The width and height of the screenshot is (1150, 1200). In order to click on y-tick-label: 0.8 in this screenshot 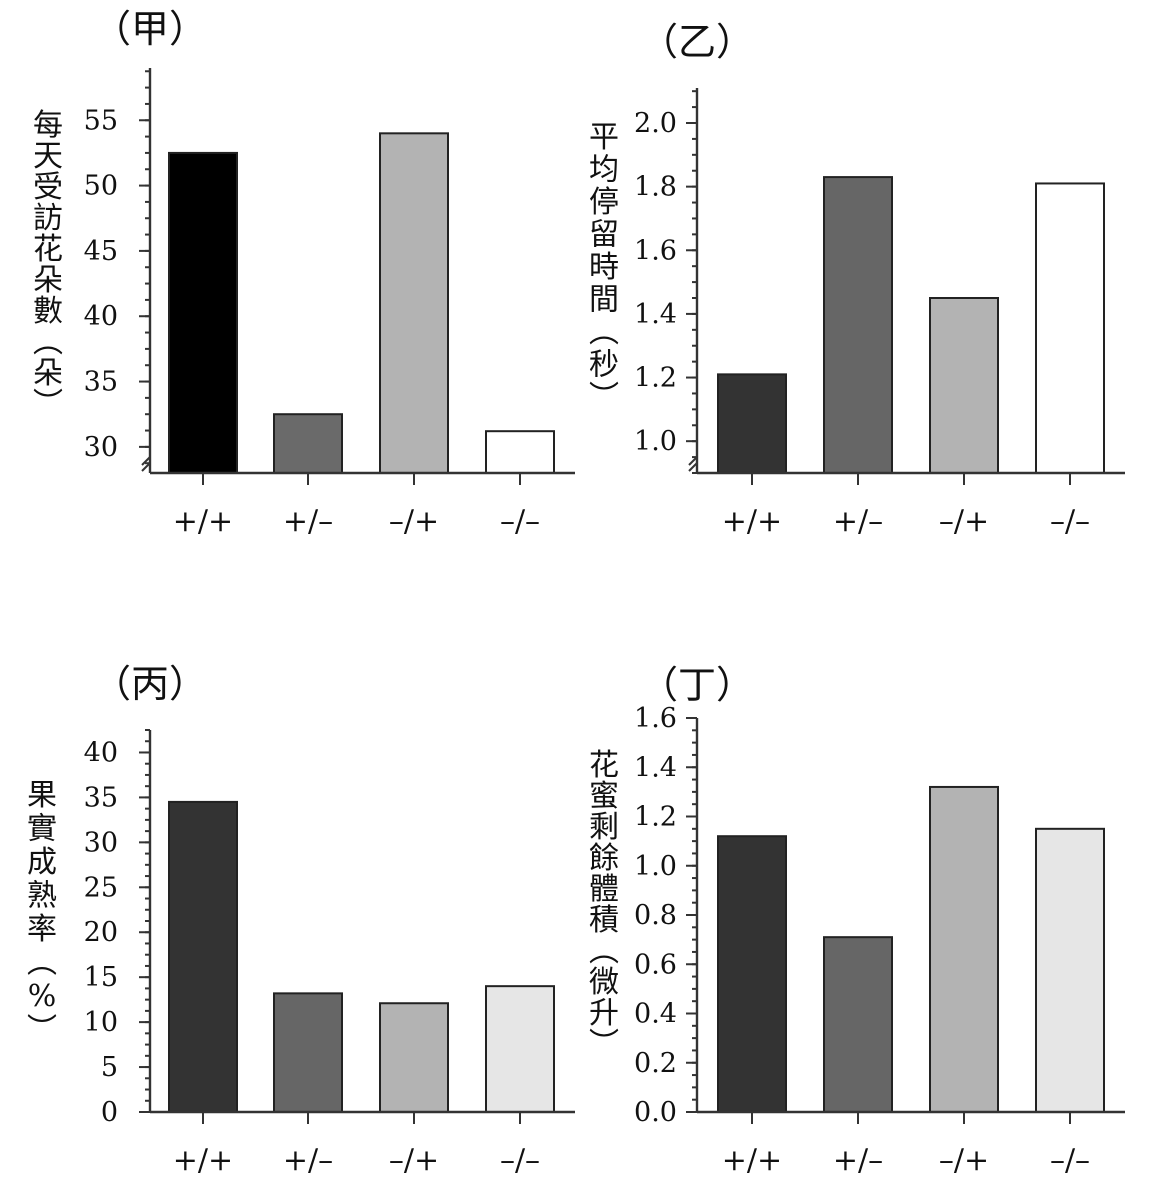, I will do `click(655, 915)`.